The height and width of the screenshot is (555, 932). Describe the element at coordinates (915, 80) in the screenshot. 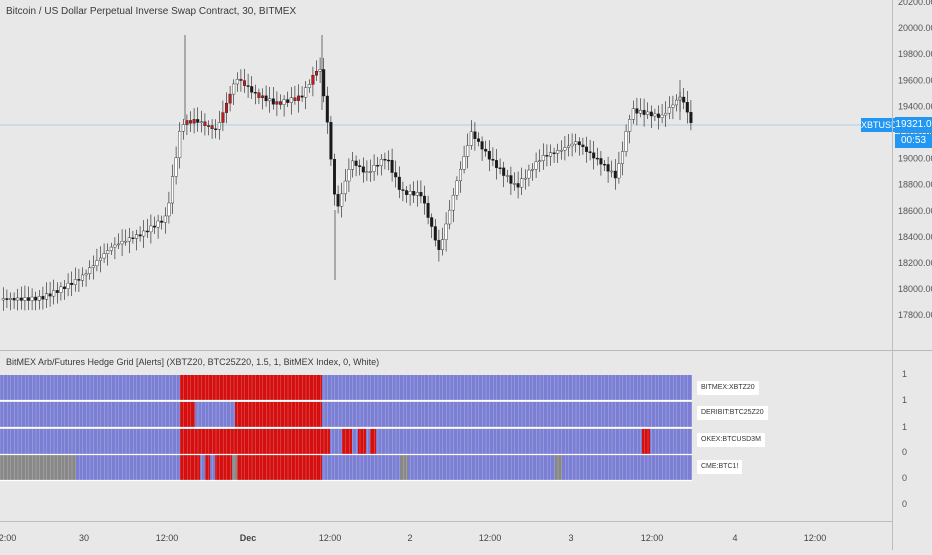

I see `price-tick-label: 19600.00` at that location.